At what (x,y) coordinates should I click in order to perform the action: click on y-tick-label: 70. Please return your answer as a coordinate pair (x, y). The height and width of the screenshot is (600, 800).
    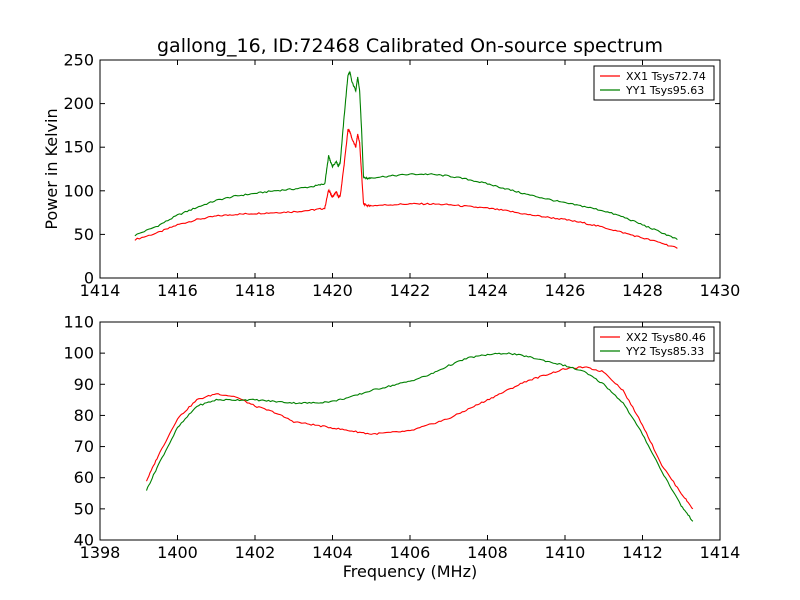
    Looking at the image, I should click on (84, 446).